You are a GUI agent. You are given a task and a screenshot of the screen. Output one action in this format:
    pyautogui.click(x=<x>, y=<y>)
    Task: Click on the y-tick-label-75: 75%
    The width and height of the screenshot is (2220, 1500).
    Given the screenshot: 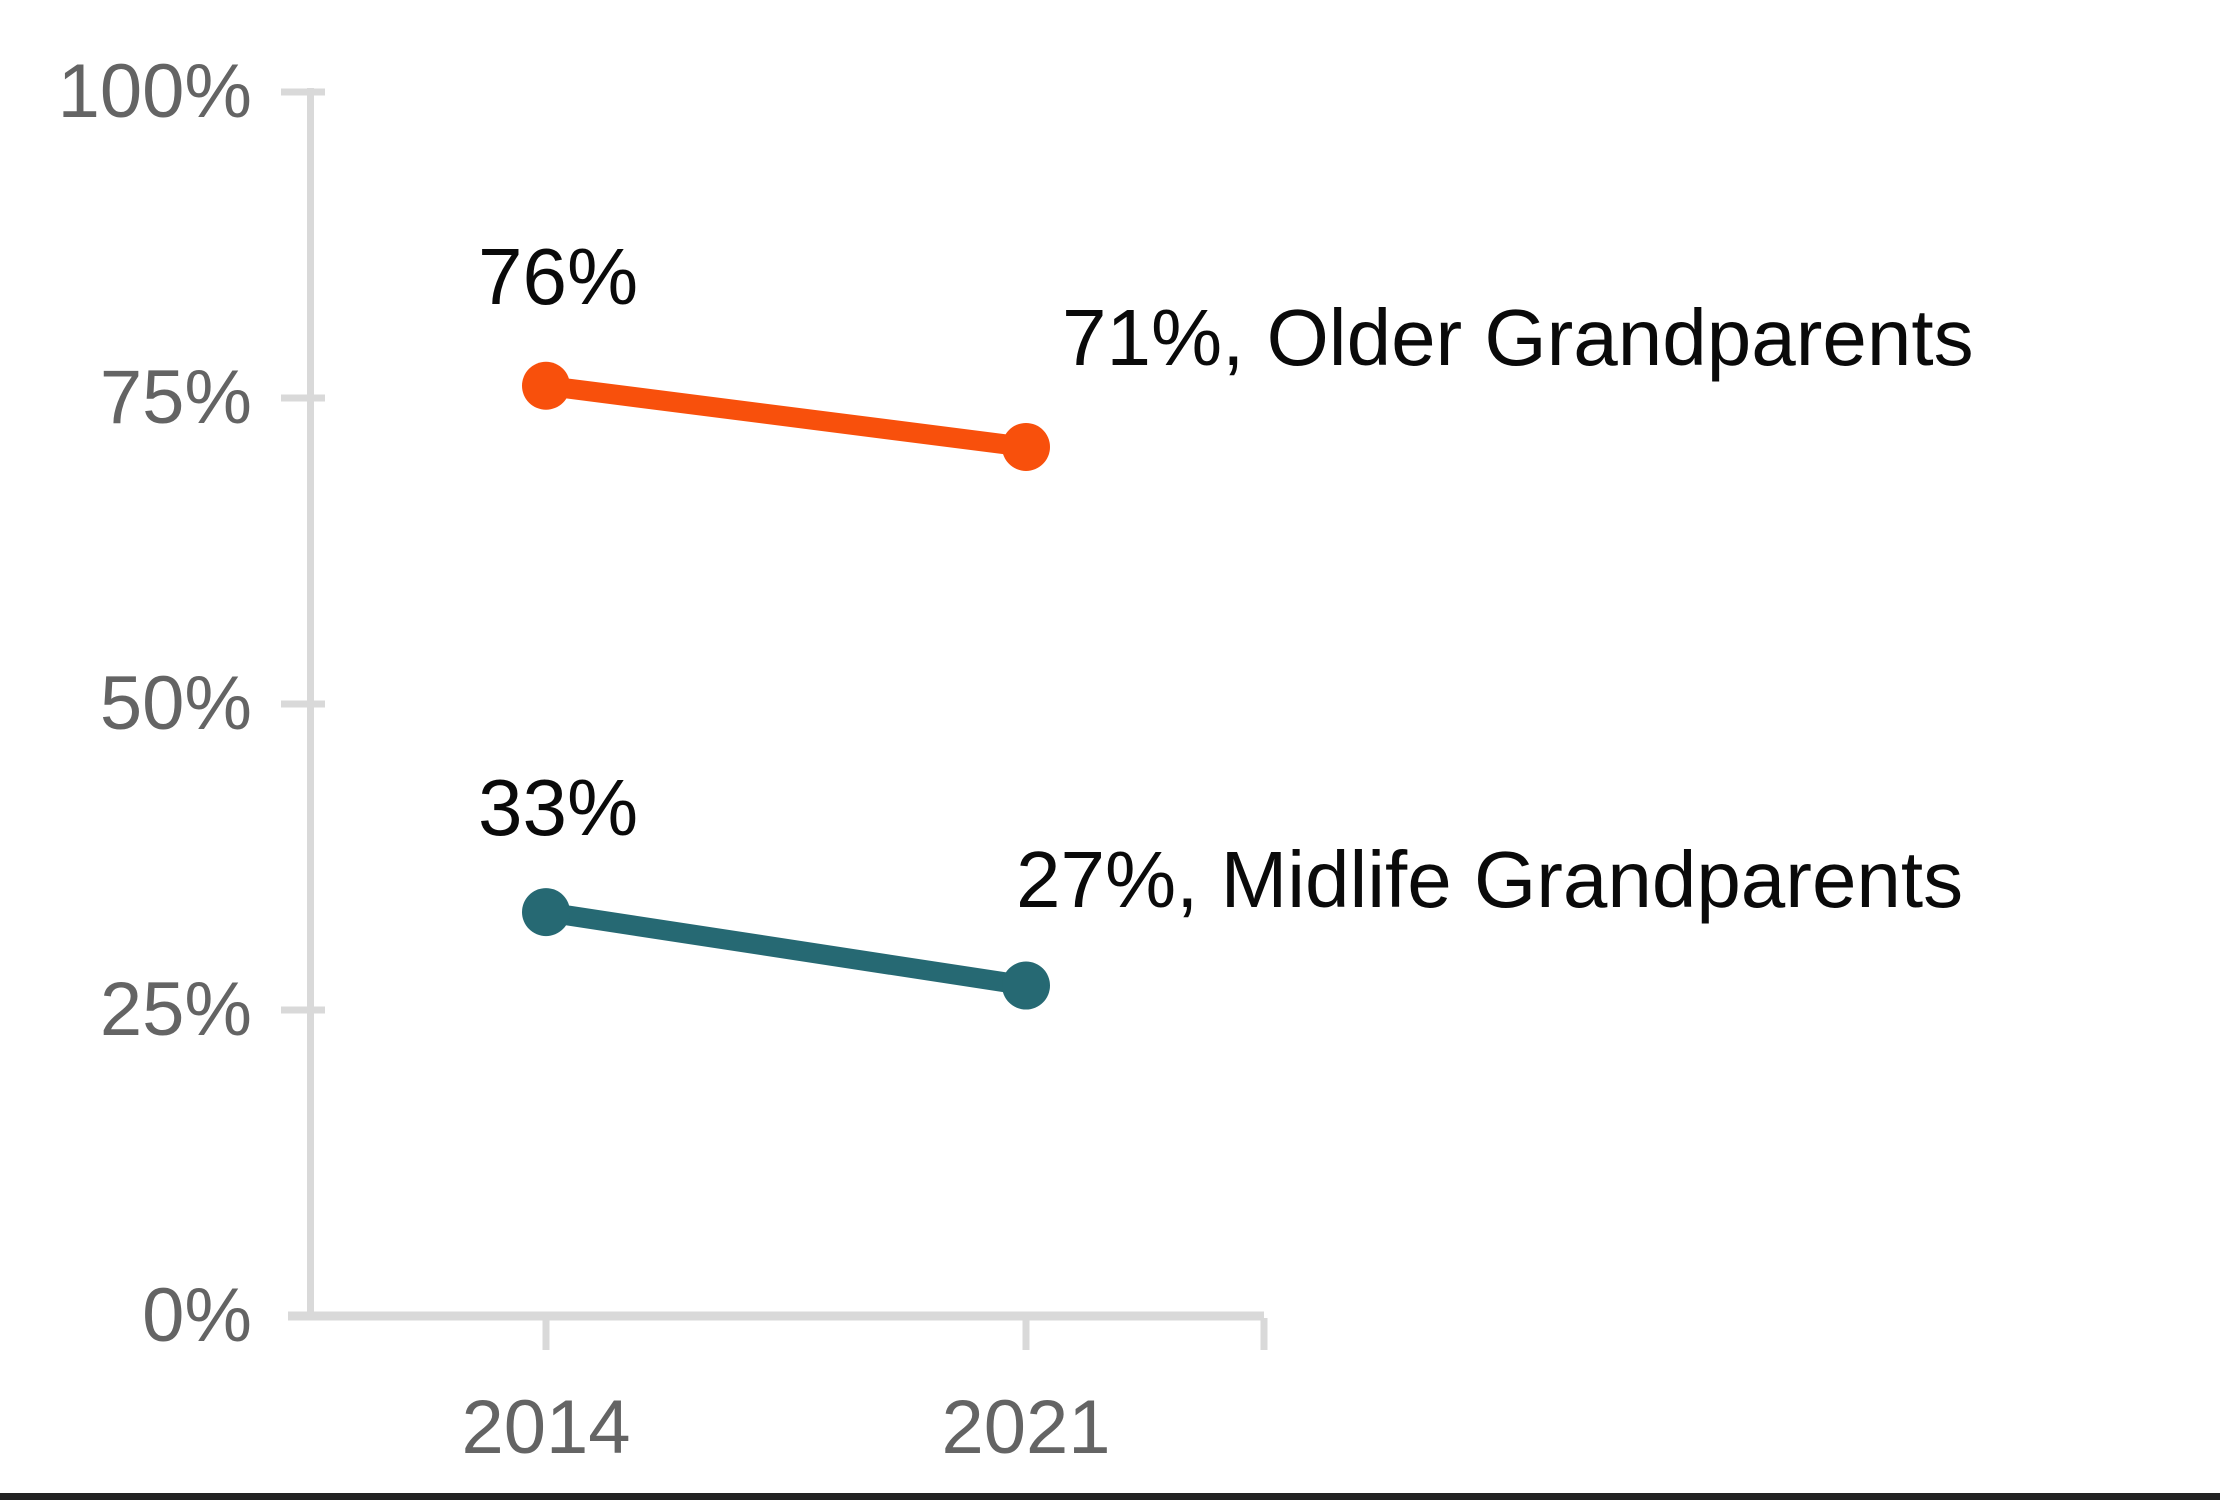 What is the action you would take?
    pyautogui.click(x=175, y=397)
    